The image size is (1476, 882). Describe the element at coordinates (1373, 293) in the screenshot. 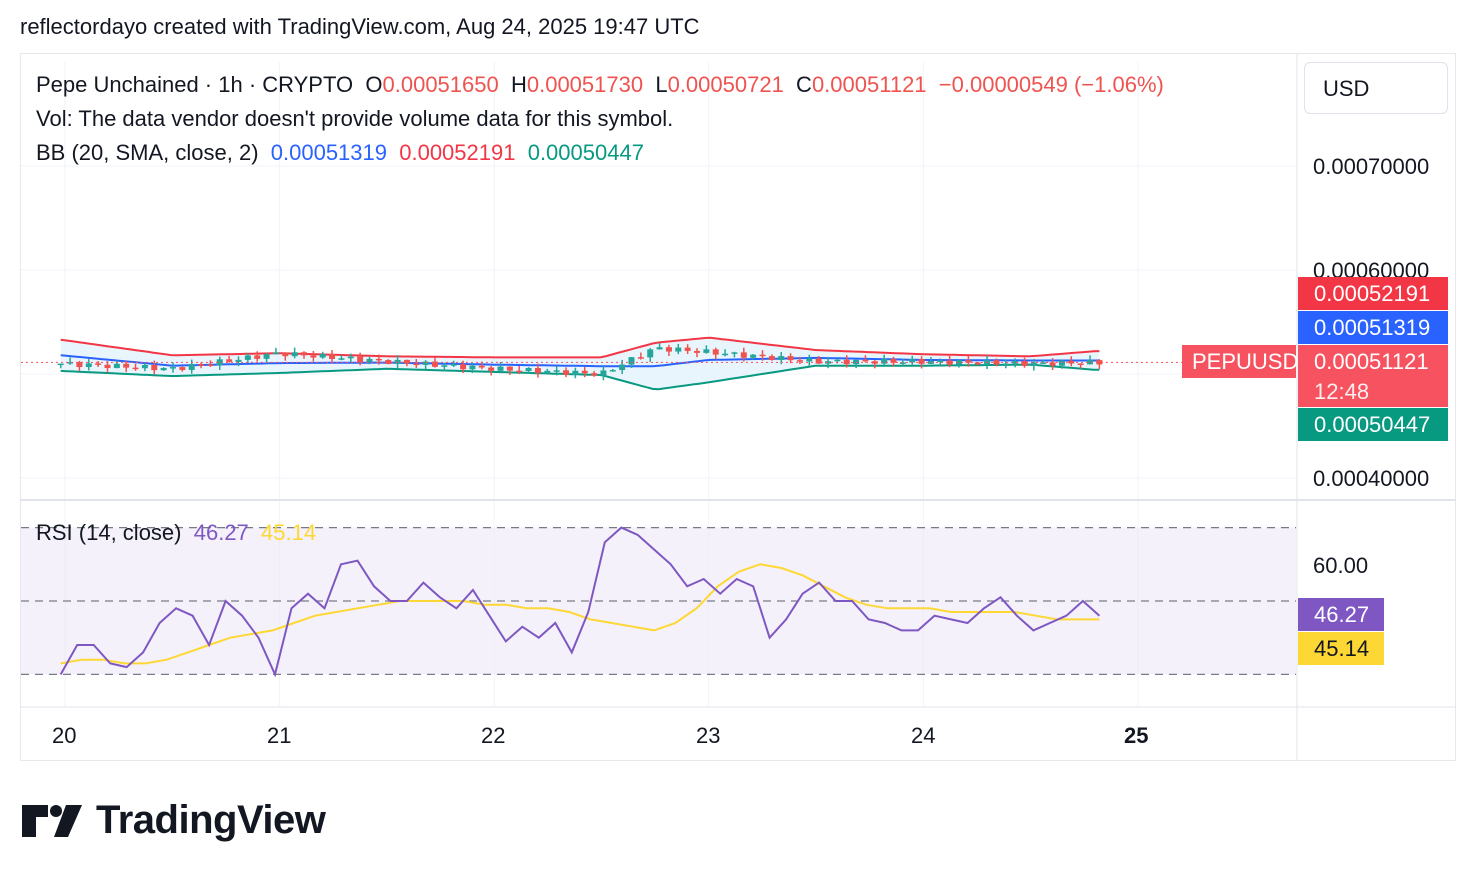

I see `bb-upper-tag: 0.00052191` at that location.